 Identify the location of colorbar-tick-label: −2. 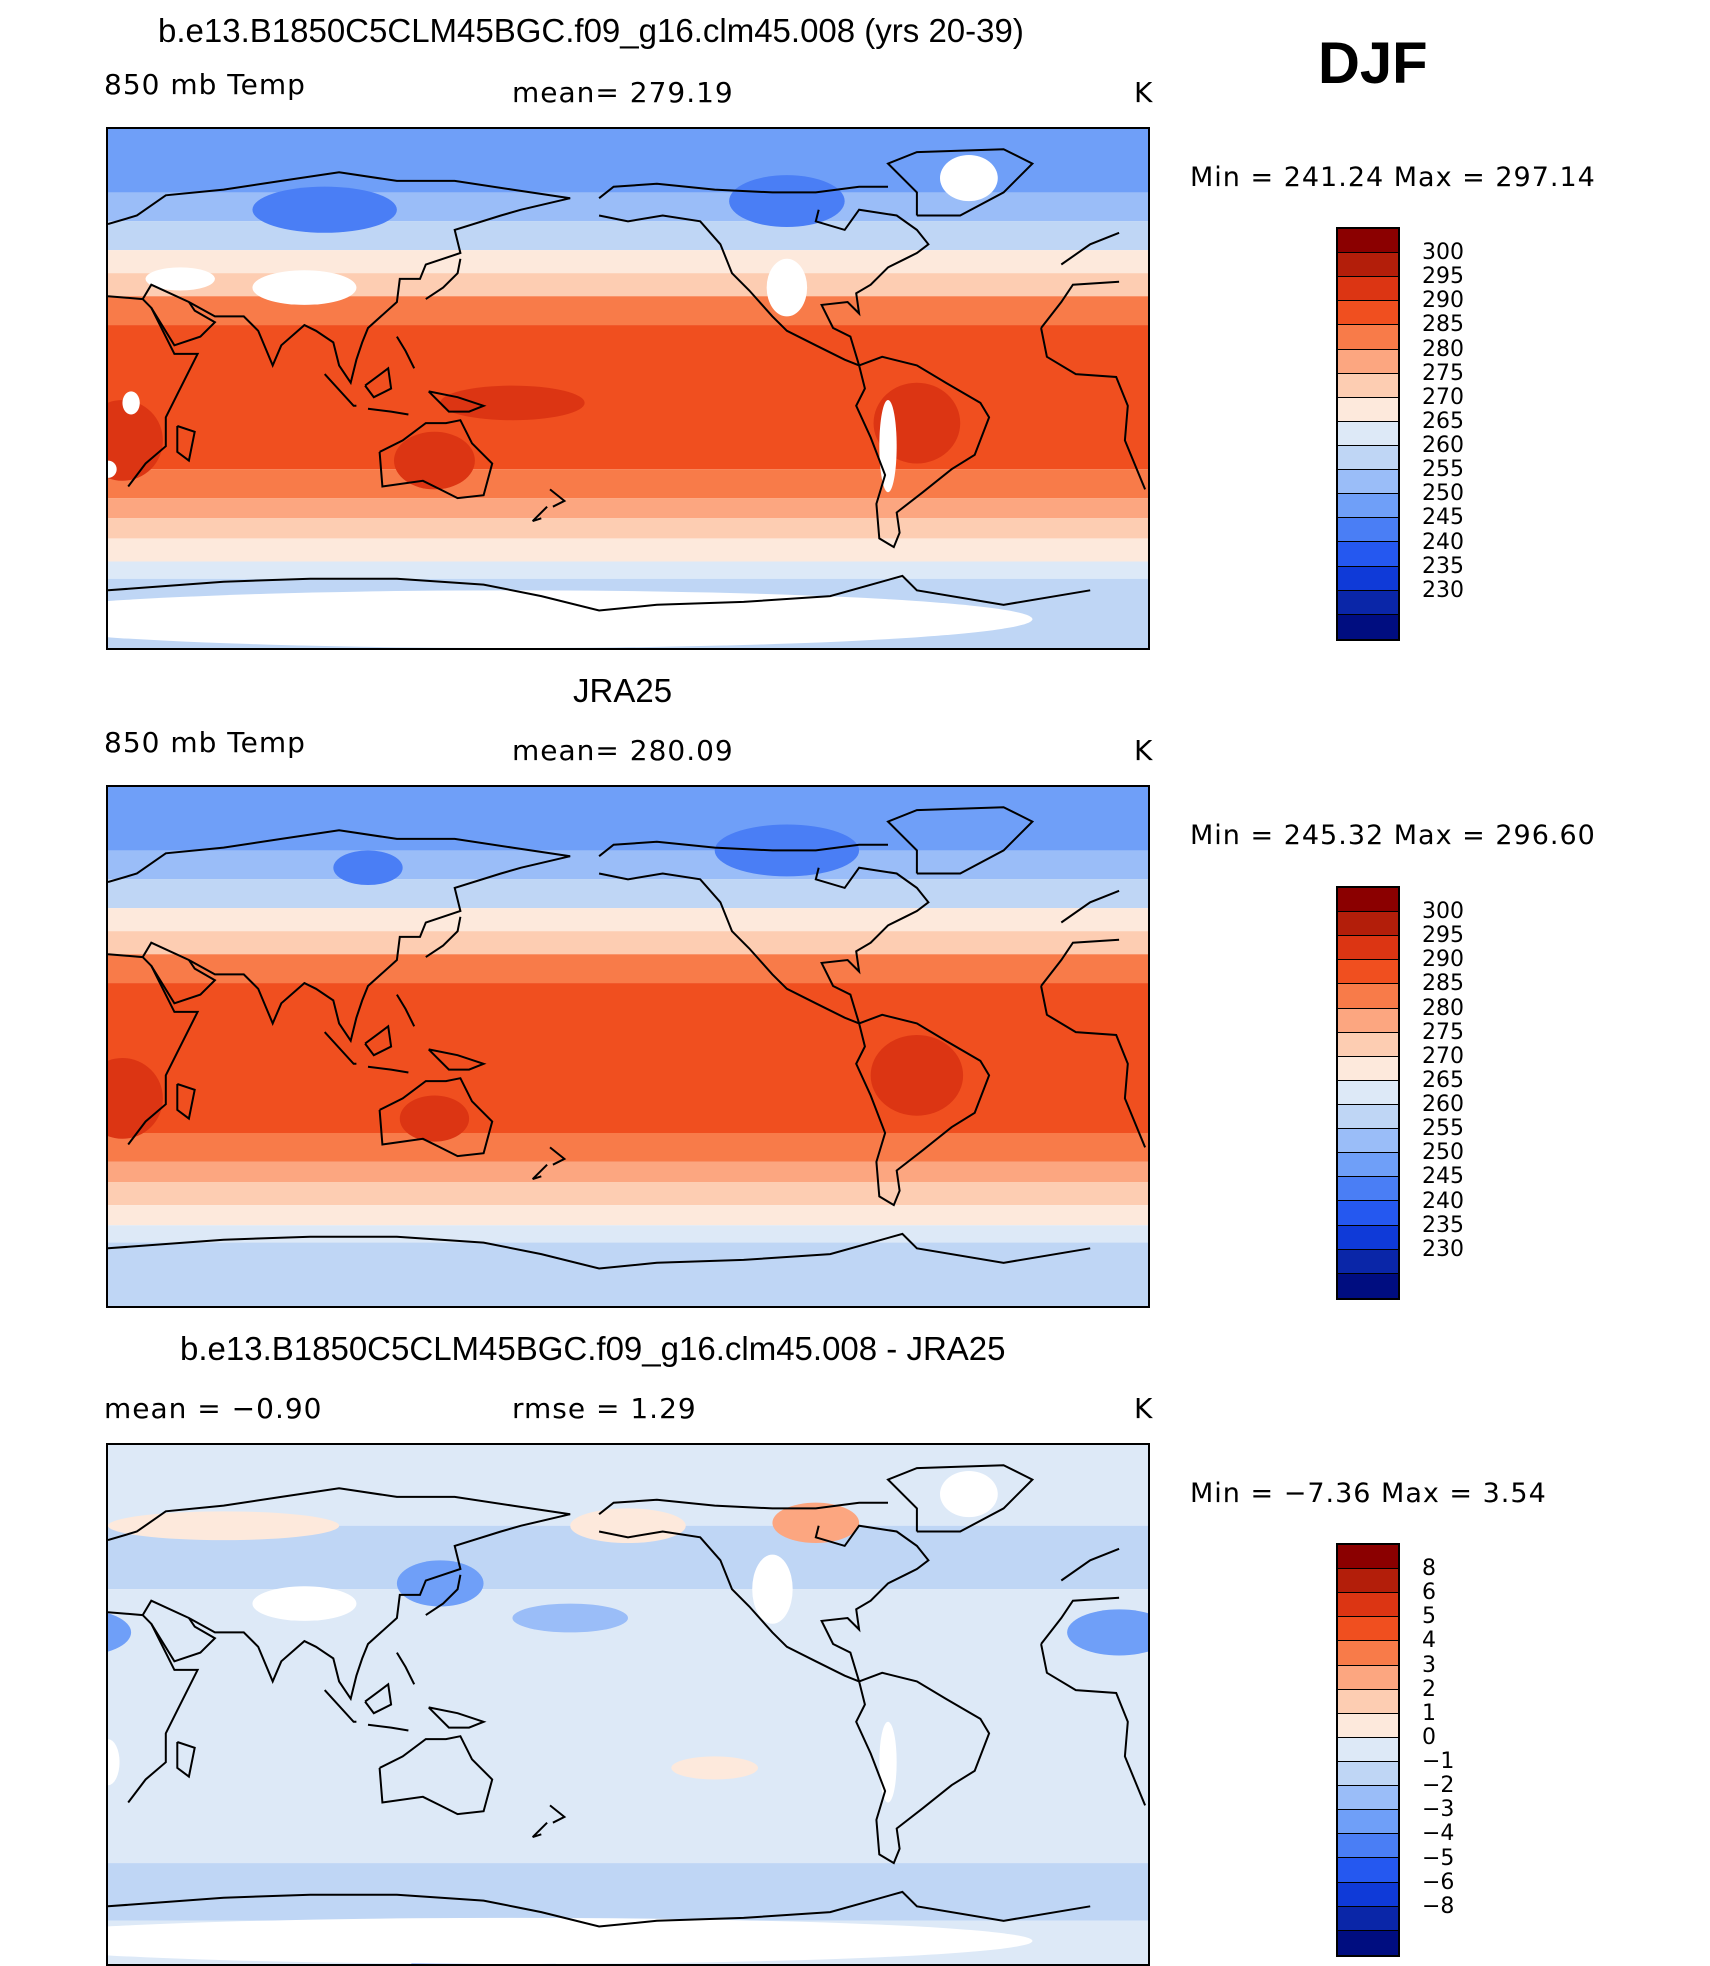
(1438, 1786).